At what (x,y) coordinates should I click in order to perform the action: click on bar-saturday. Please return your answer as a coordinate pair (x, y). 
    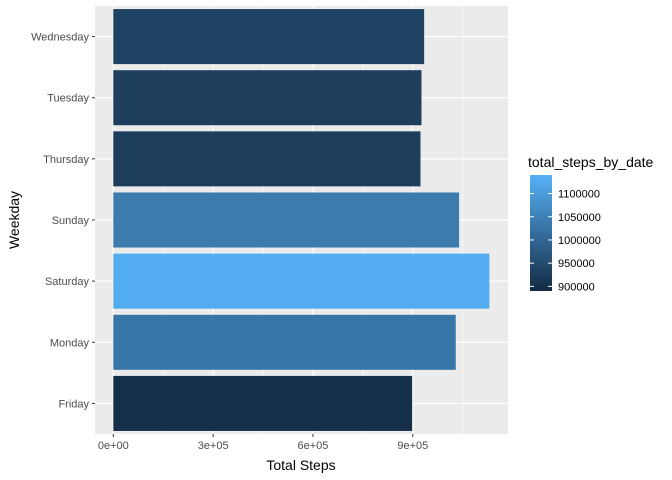
    Looking at the image, I should click on (301, 281).